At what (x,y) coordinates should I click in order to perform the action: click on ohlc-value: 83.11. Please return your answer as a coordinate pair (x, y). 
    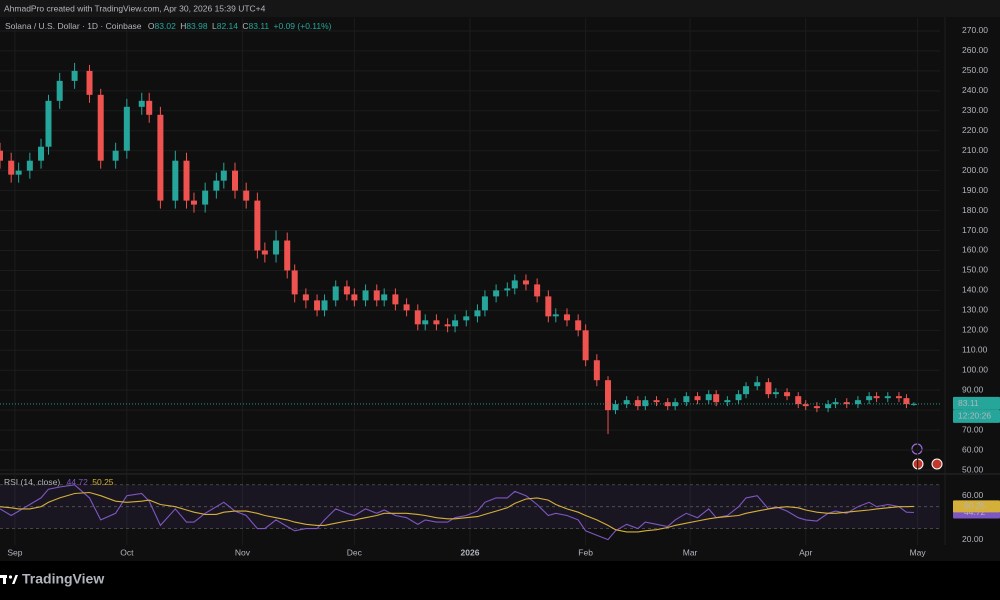
    Looking at the image, I should click on (259, 26).